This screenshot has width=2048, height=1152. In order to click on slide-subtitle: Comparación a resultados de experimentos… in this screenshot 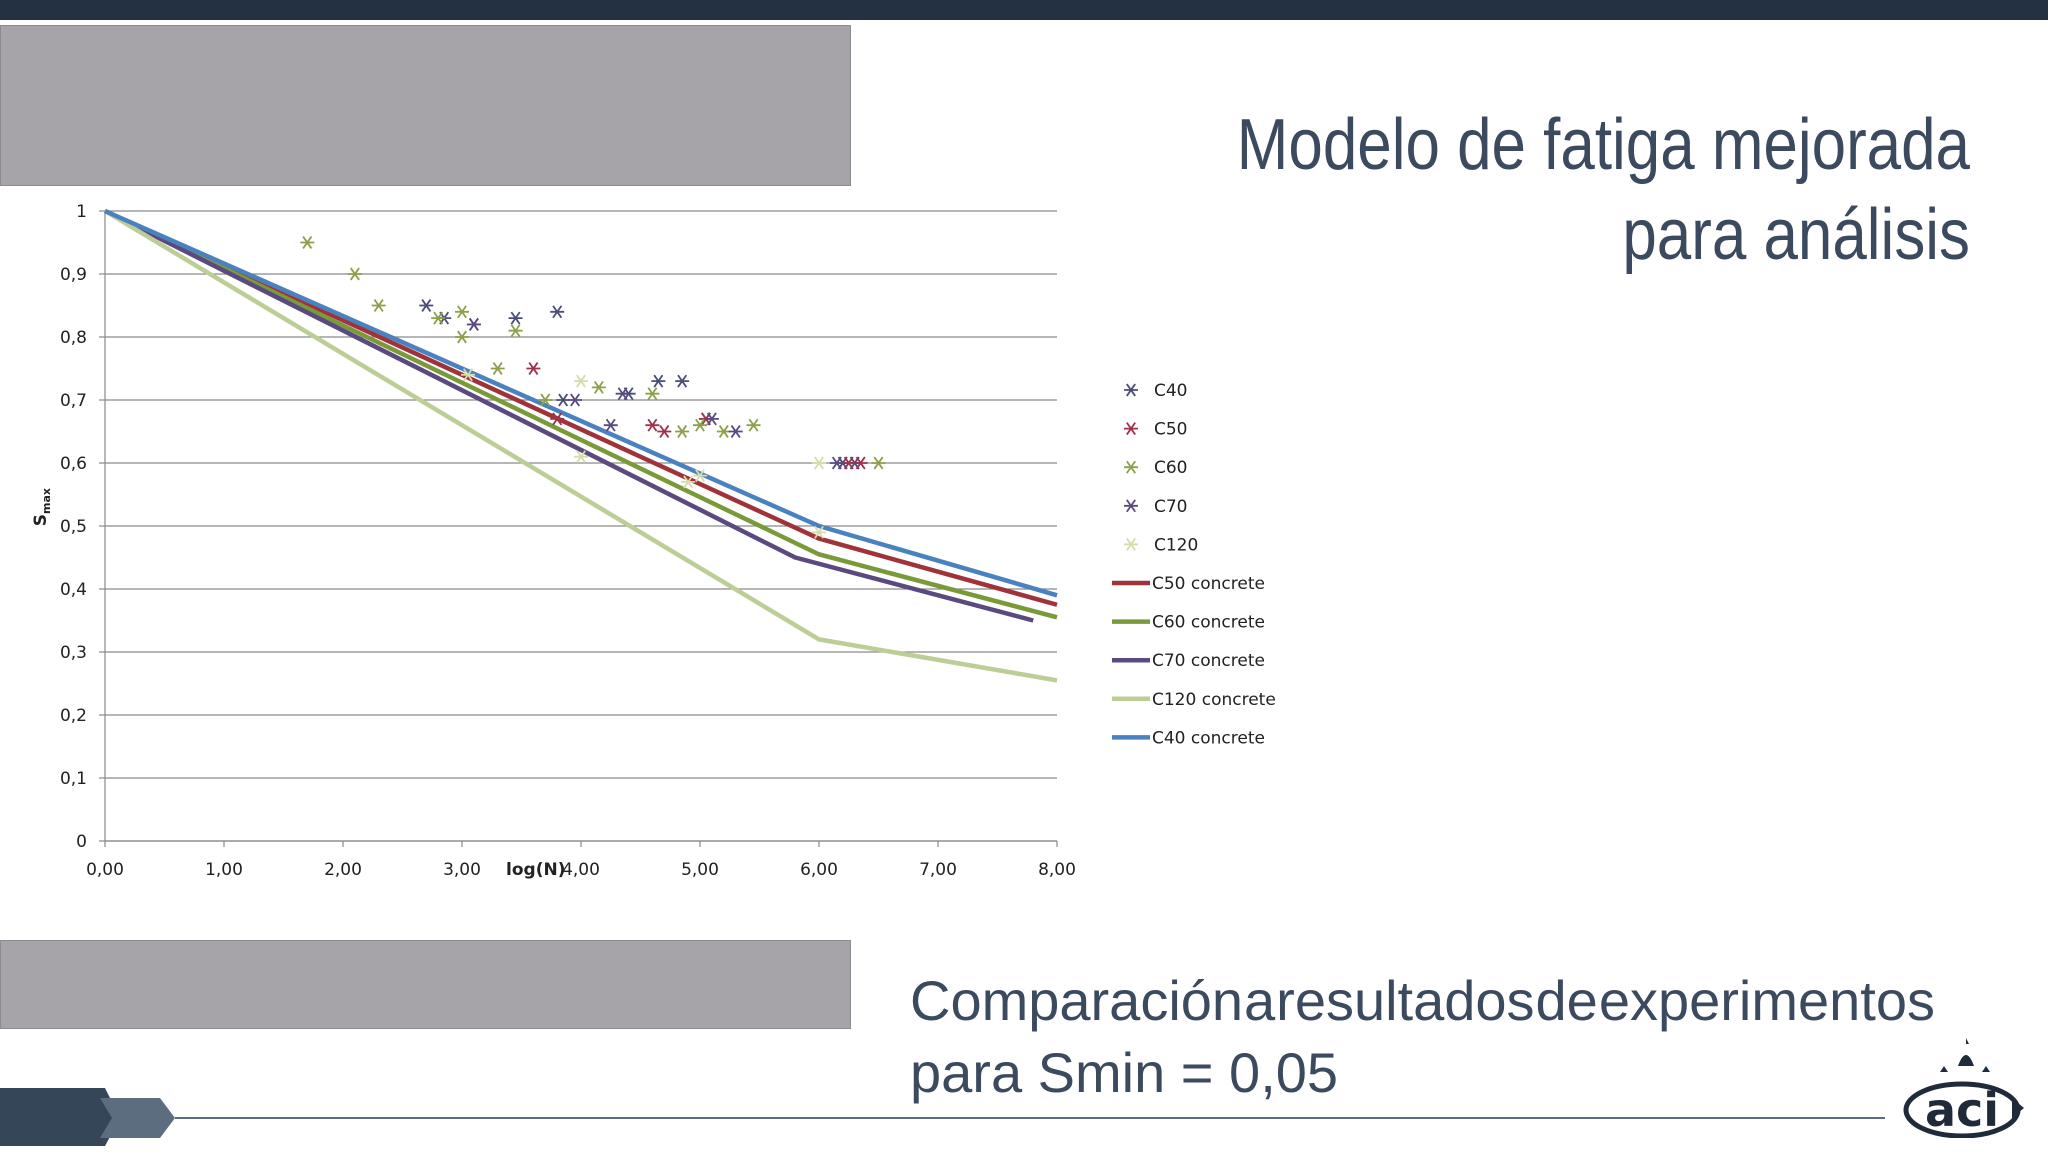, I will do `click(1422, 1037)`.